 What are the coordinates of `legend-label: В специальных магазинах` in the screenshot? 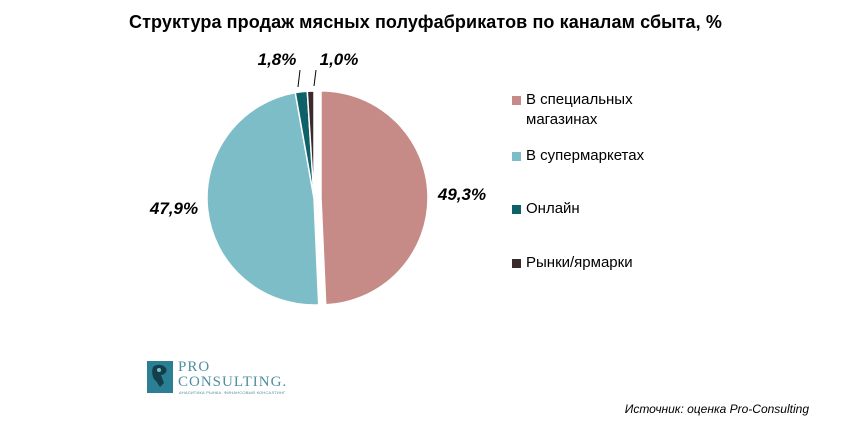 It's located at (579, 109).